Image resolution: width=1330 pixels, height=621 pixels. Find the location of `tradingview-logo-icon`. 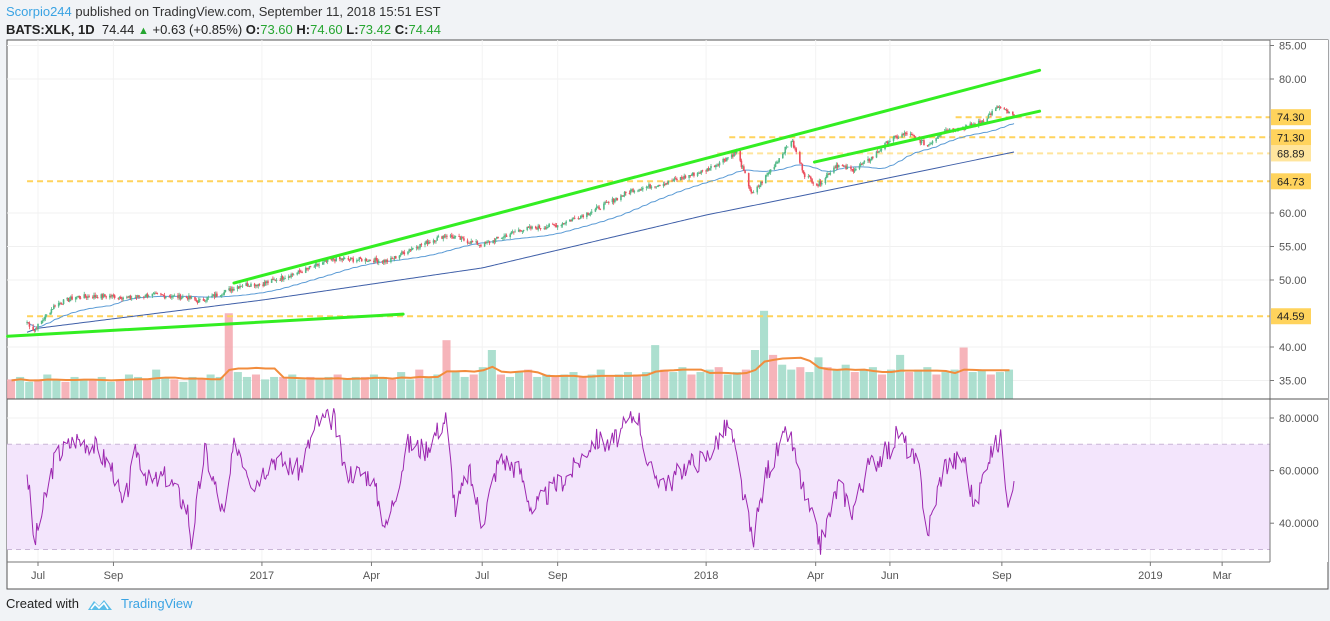

tradingview-logo-icon is located at coordinates (99, 604).